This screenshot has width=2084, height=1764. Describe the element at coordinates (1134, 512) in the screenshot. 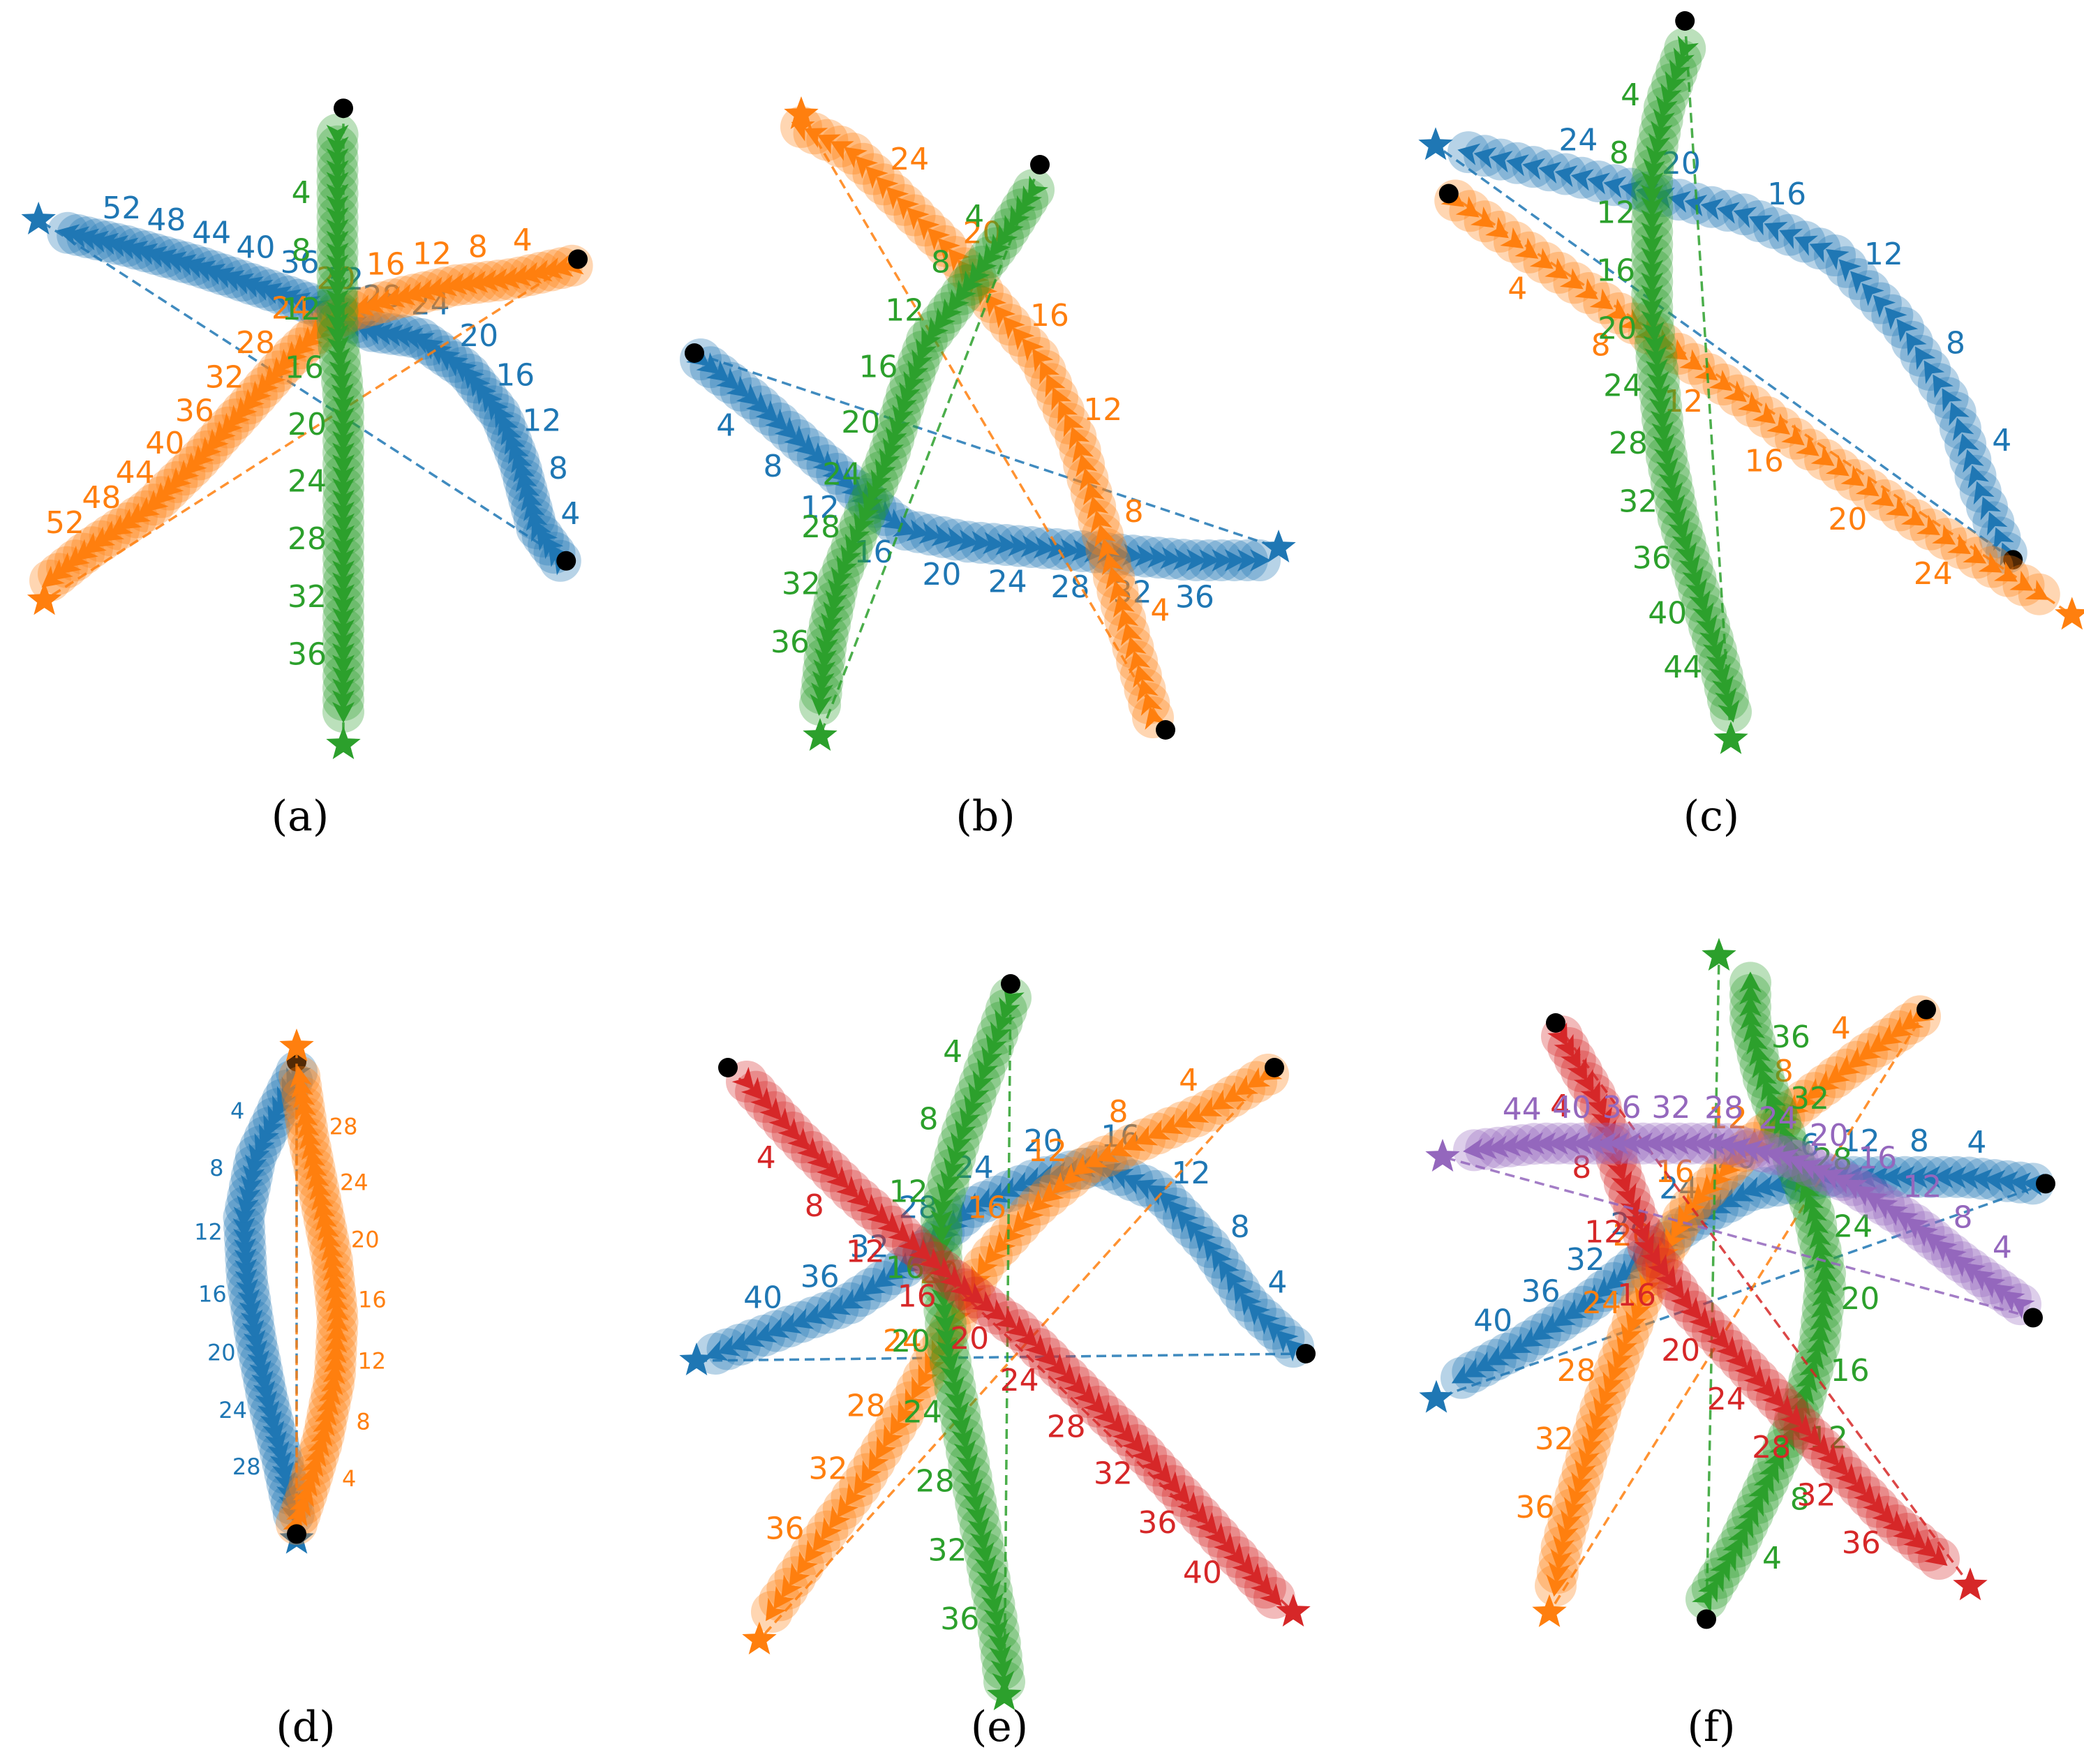

I see `orange-step-label: 8` at that location.